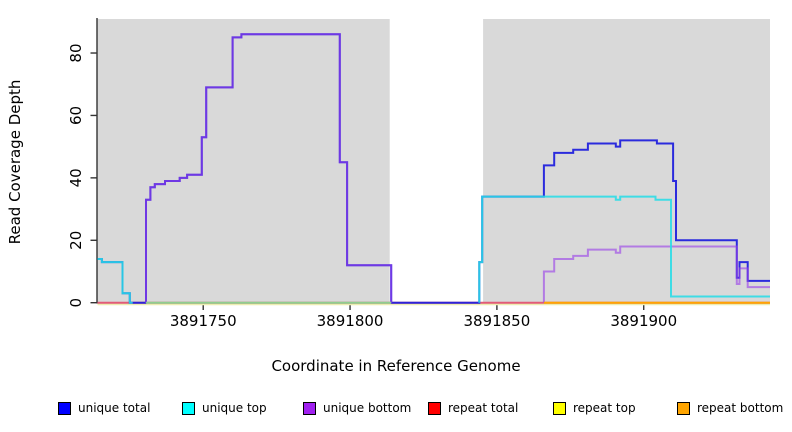 The width and height of the screenshot is (792, 432). What do you see at coordinates (643, 321) in the screenshot?
I see `x-tick-label-3: 3891900` at bounding box center [643, 321].